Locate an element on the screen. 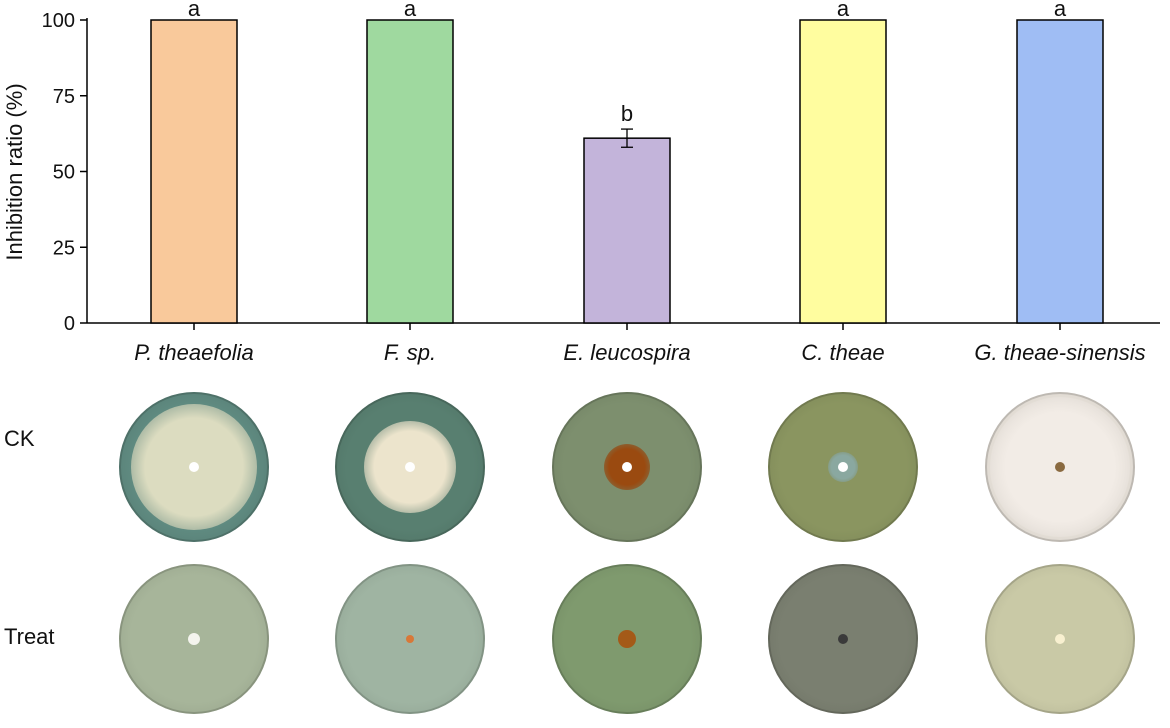  x-tick-label: F. sp. is located at coordinates (410, 352).